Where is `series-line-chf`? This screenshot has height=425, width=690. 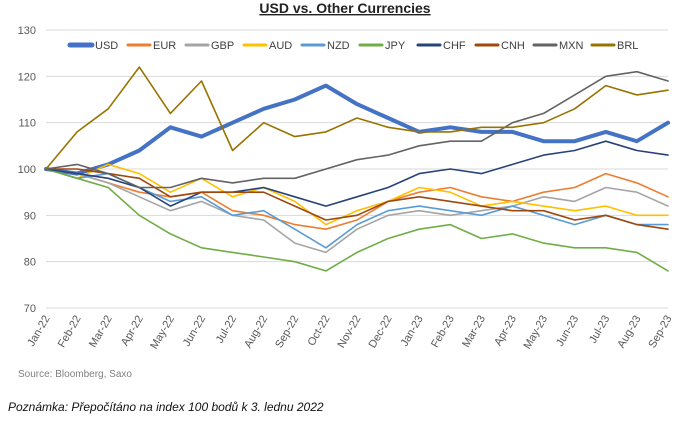
series-line-chf is located at coordinates (357, 173).